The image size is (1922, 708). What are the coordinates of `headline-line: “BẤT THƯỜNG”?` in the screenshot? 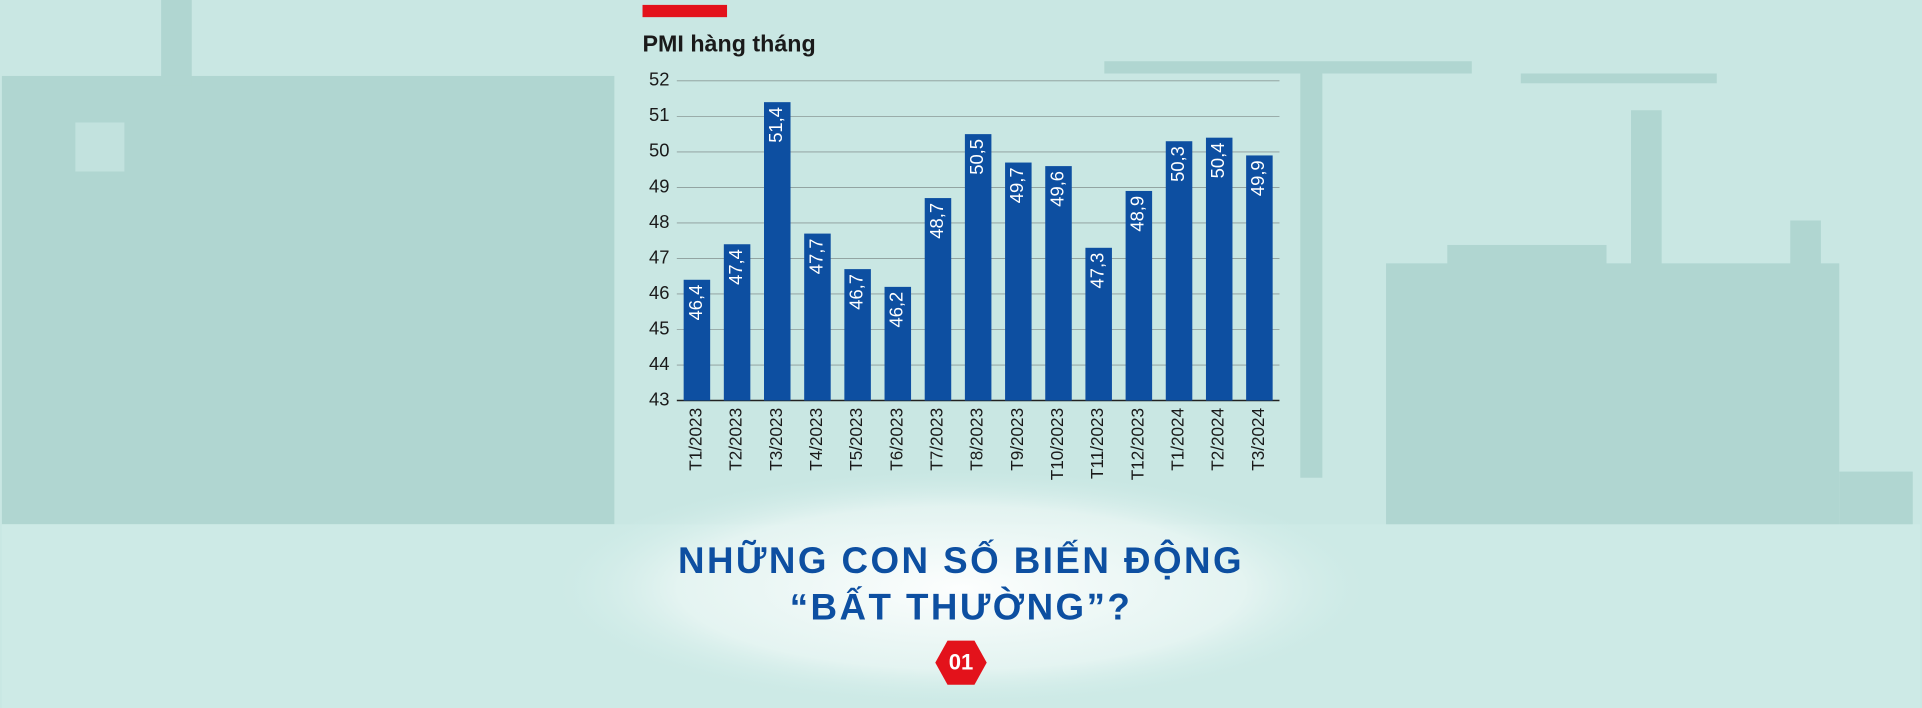 It's located at (961, 607).